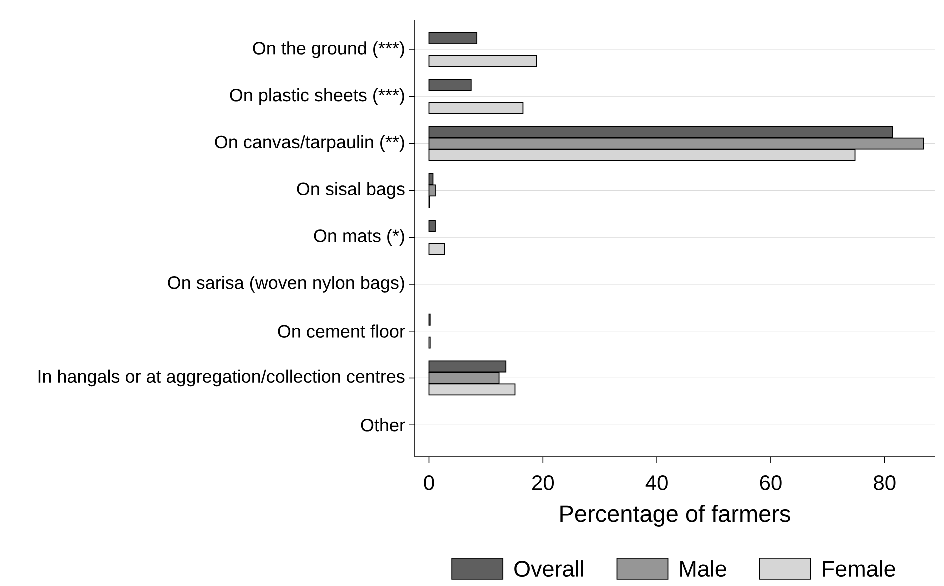 This screenshot has height=586, width=944. Describe the element at coordinates (885, 483) in the screenshot. I see `x-tick-label: 80` at that location.